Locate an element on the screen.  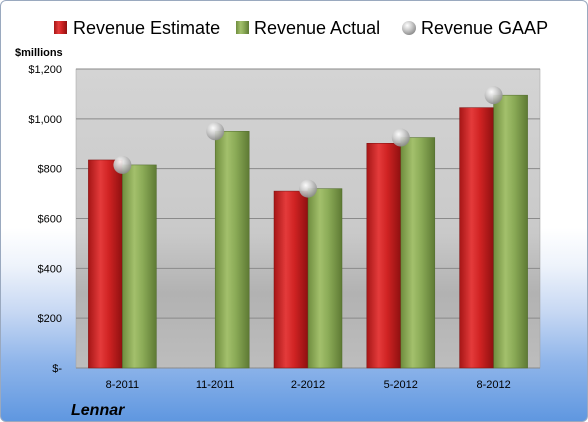
y-axis-unit-label: $millions is located at coordinates (39, 53).